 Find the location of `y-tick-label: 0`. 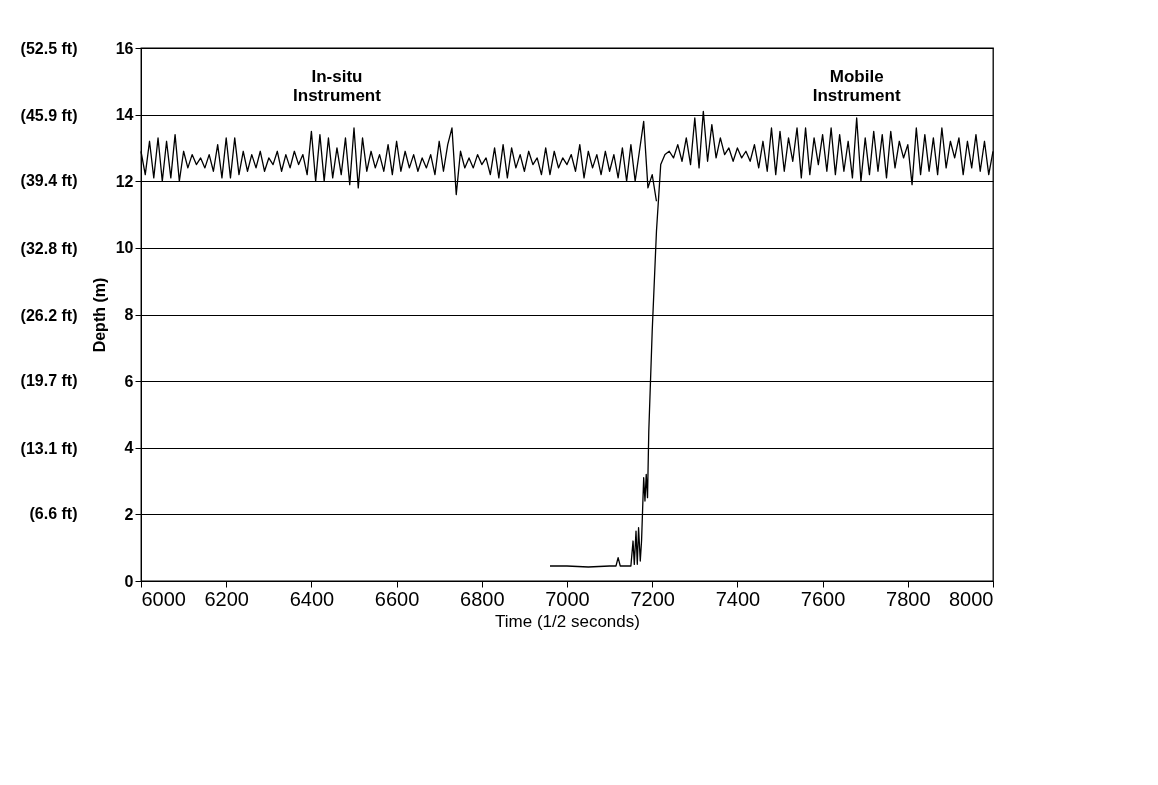

y-tick-label: 0 is located at coordinates (129, 581).